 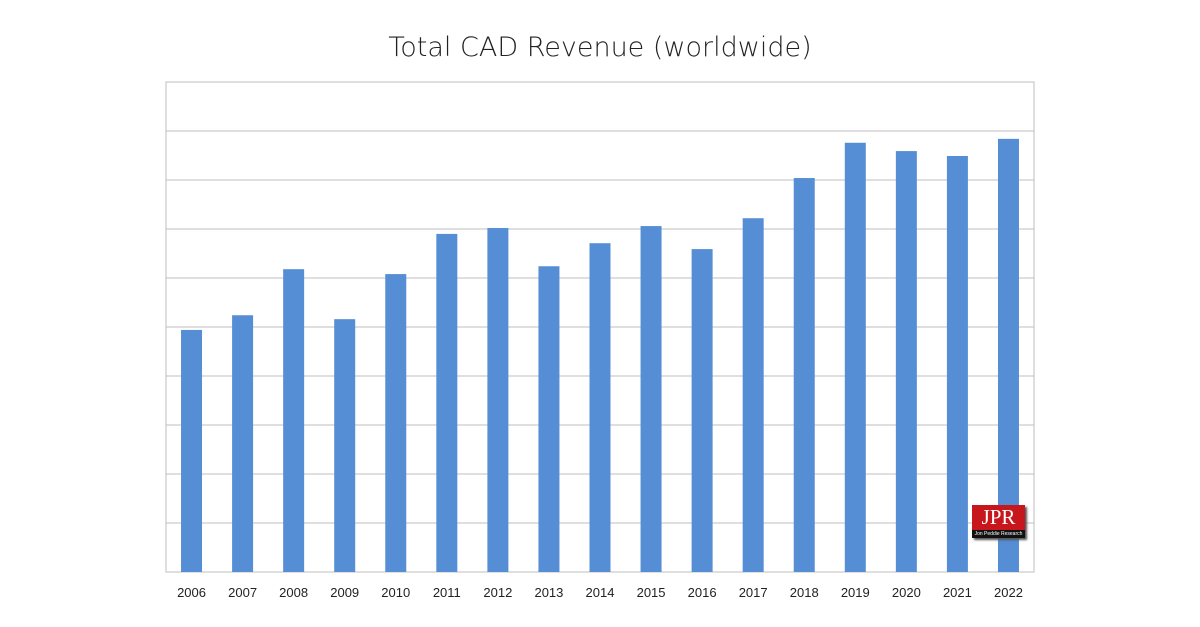 What do you see at coordinates (1008, 592) in the screenshot?
I see `x-tick-label: 2022` at bounding box center [1008, 592].